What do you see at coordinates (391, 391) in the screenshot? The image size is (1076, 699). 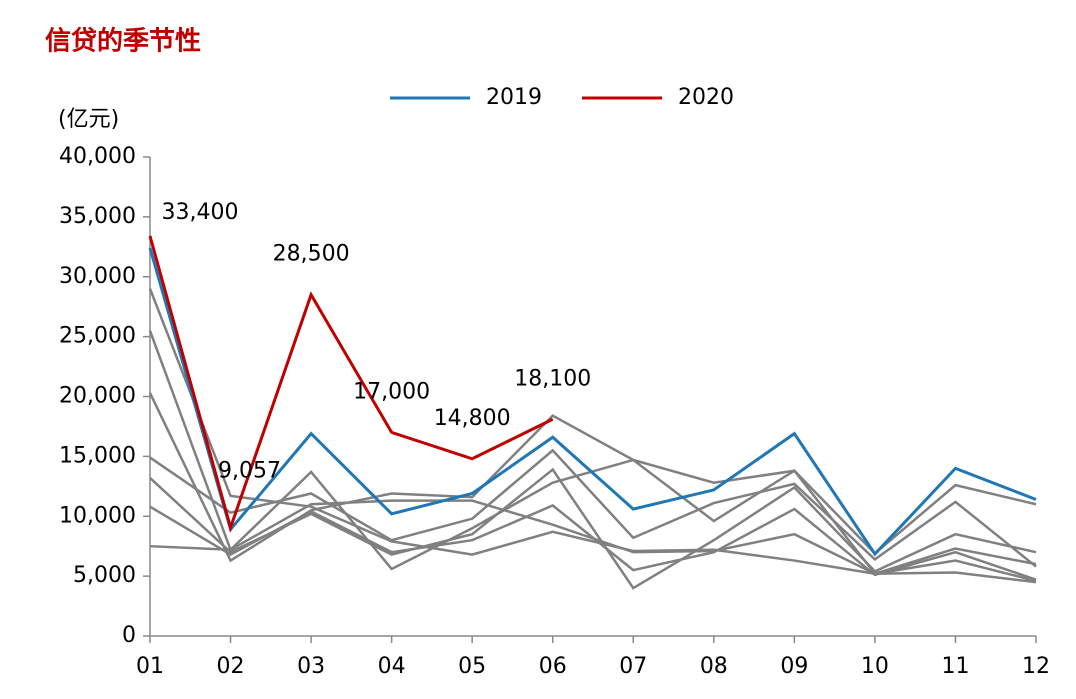 I see `data-label: 17,000` at bounding box center [391, 391].